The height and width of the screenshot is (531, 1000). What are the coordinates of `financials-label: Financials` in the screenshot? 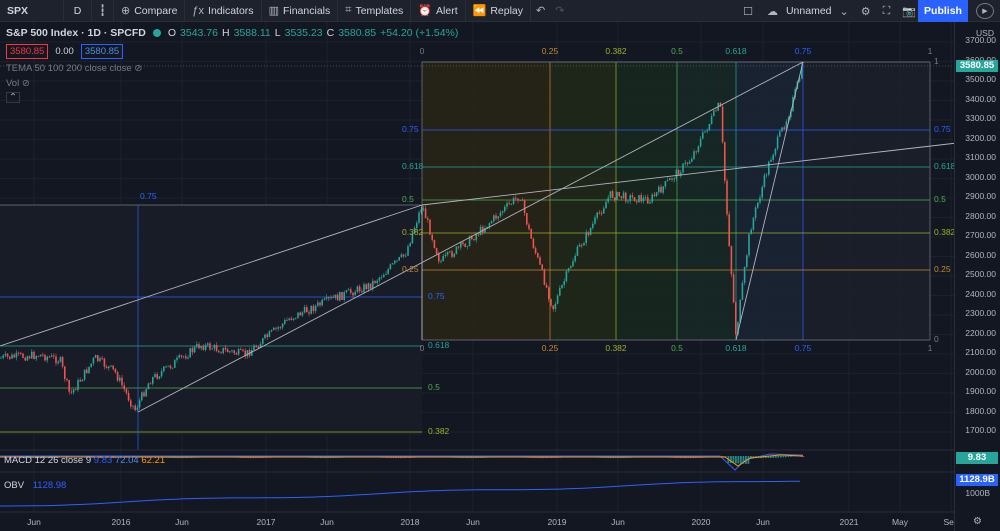 It's located at (306, 10).